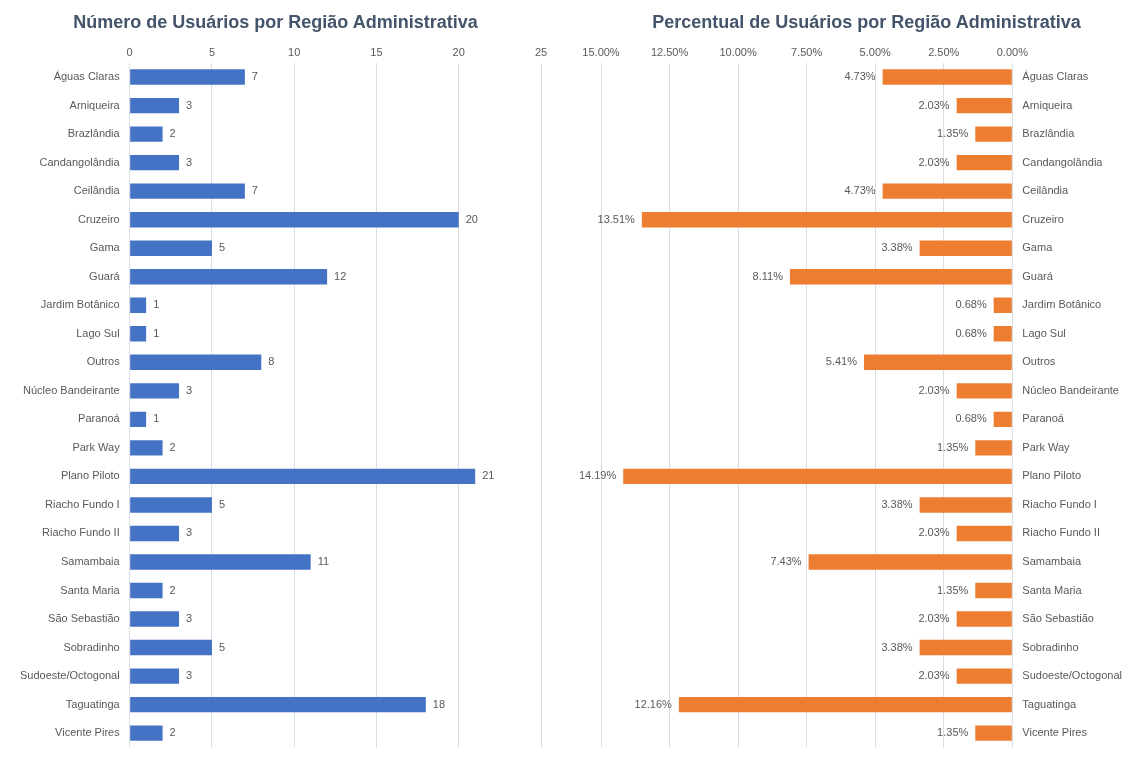 Image resolution: width=1142 pixels, height=764 pixels. Describe the element at coordinates (276, 21) in the screenshot. I see `chart-title: Número de Usuários por Região Administrativa` at that location.